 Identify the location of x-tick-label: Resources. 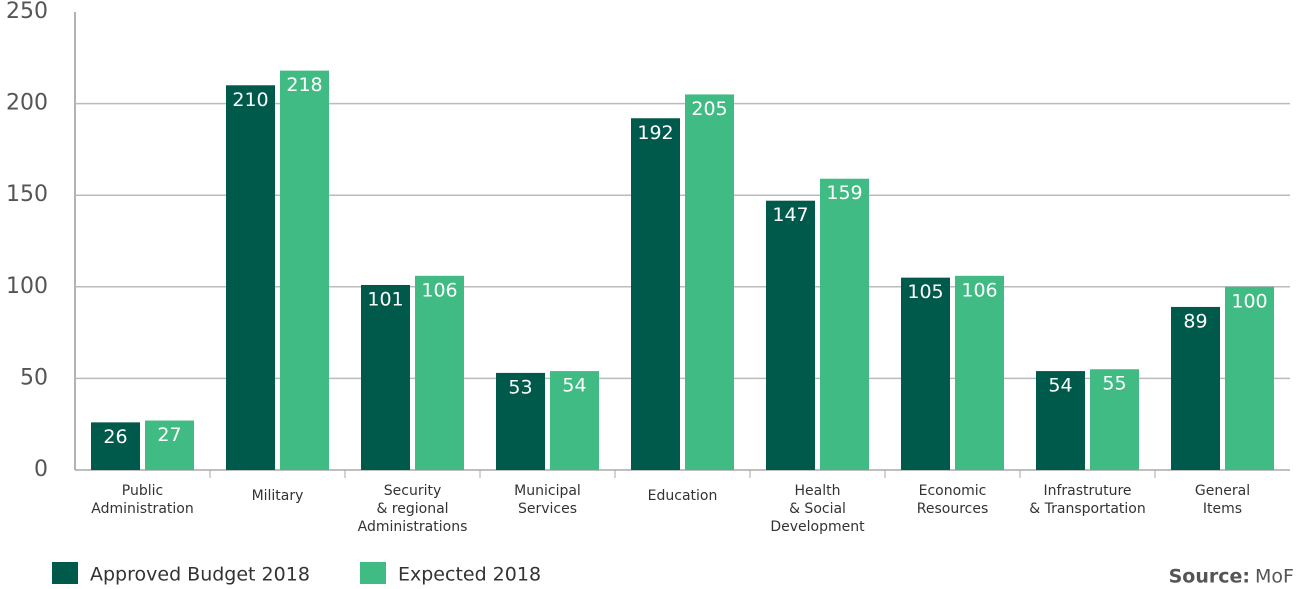
(953, 509).